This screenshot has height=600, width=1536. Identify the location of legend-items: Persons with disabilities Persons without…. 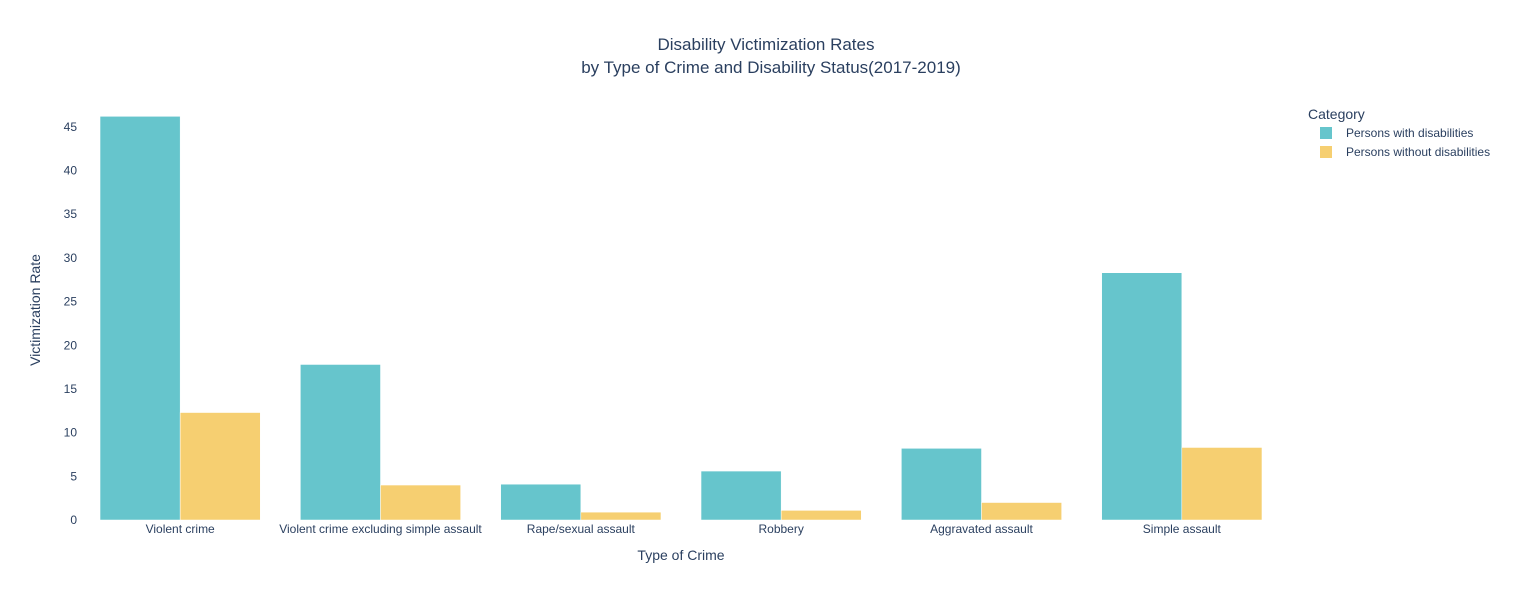
(1405, 142).